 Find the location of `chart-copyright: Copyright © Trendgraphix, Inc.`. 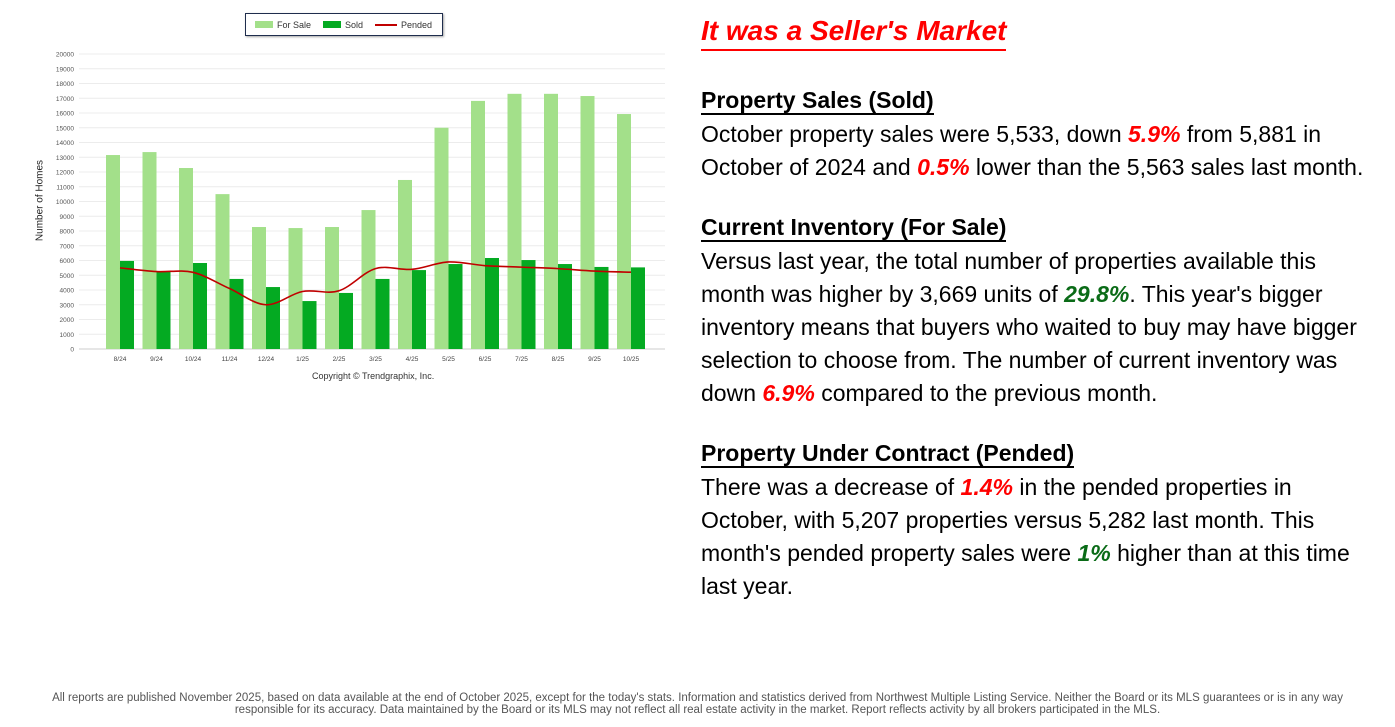

chart-copyright: Copyright © Trendgraphix, Inc. is located at coordinates (373, 376).